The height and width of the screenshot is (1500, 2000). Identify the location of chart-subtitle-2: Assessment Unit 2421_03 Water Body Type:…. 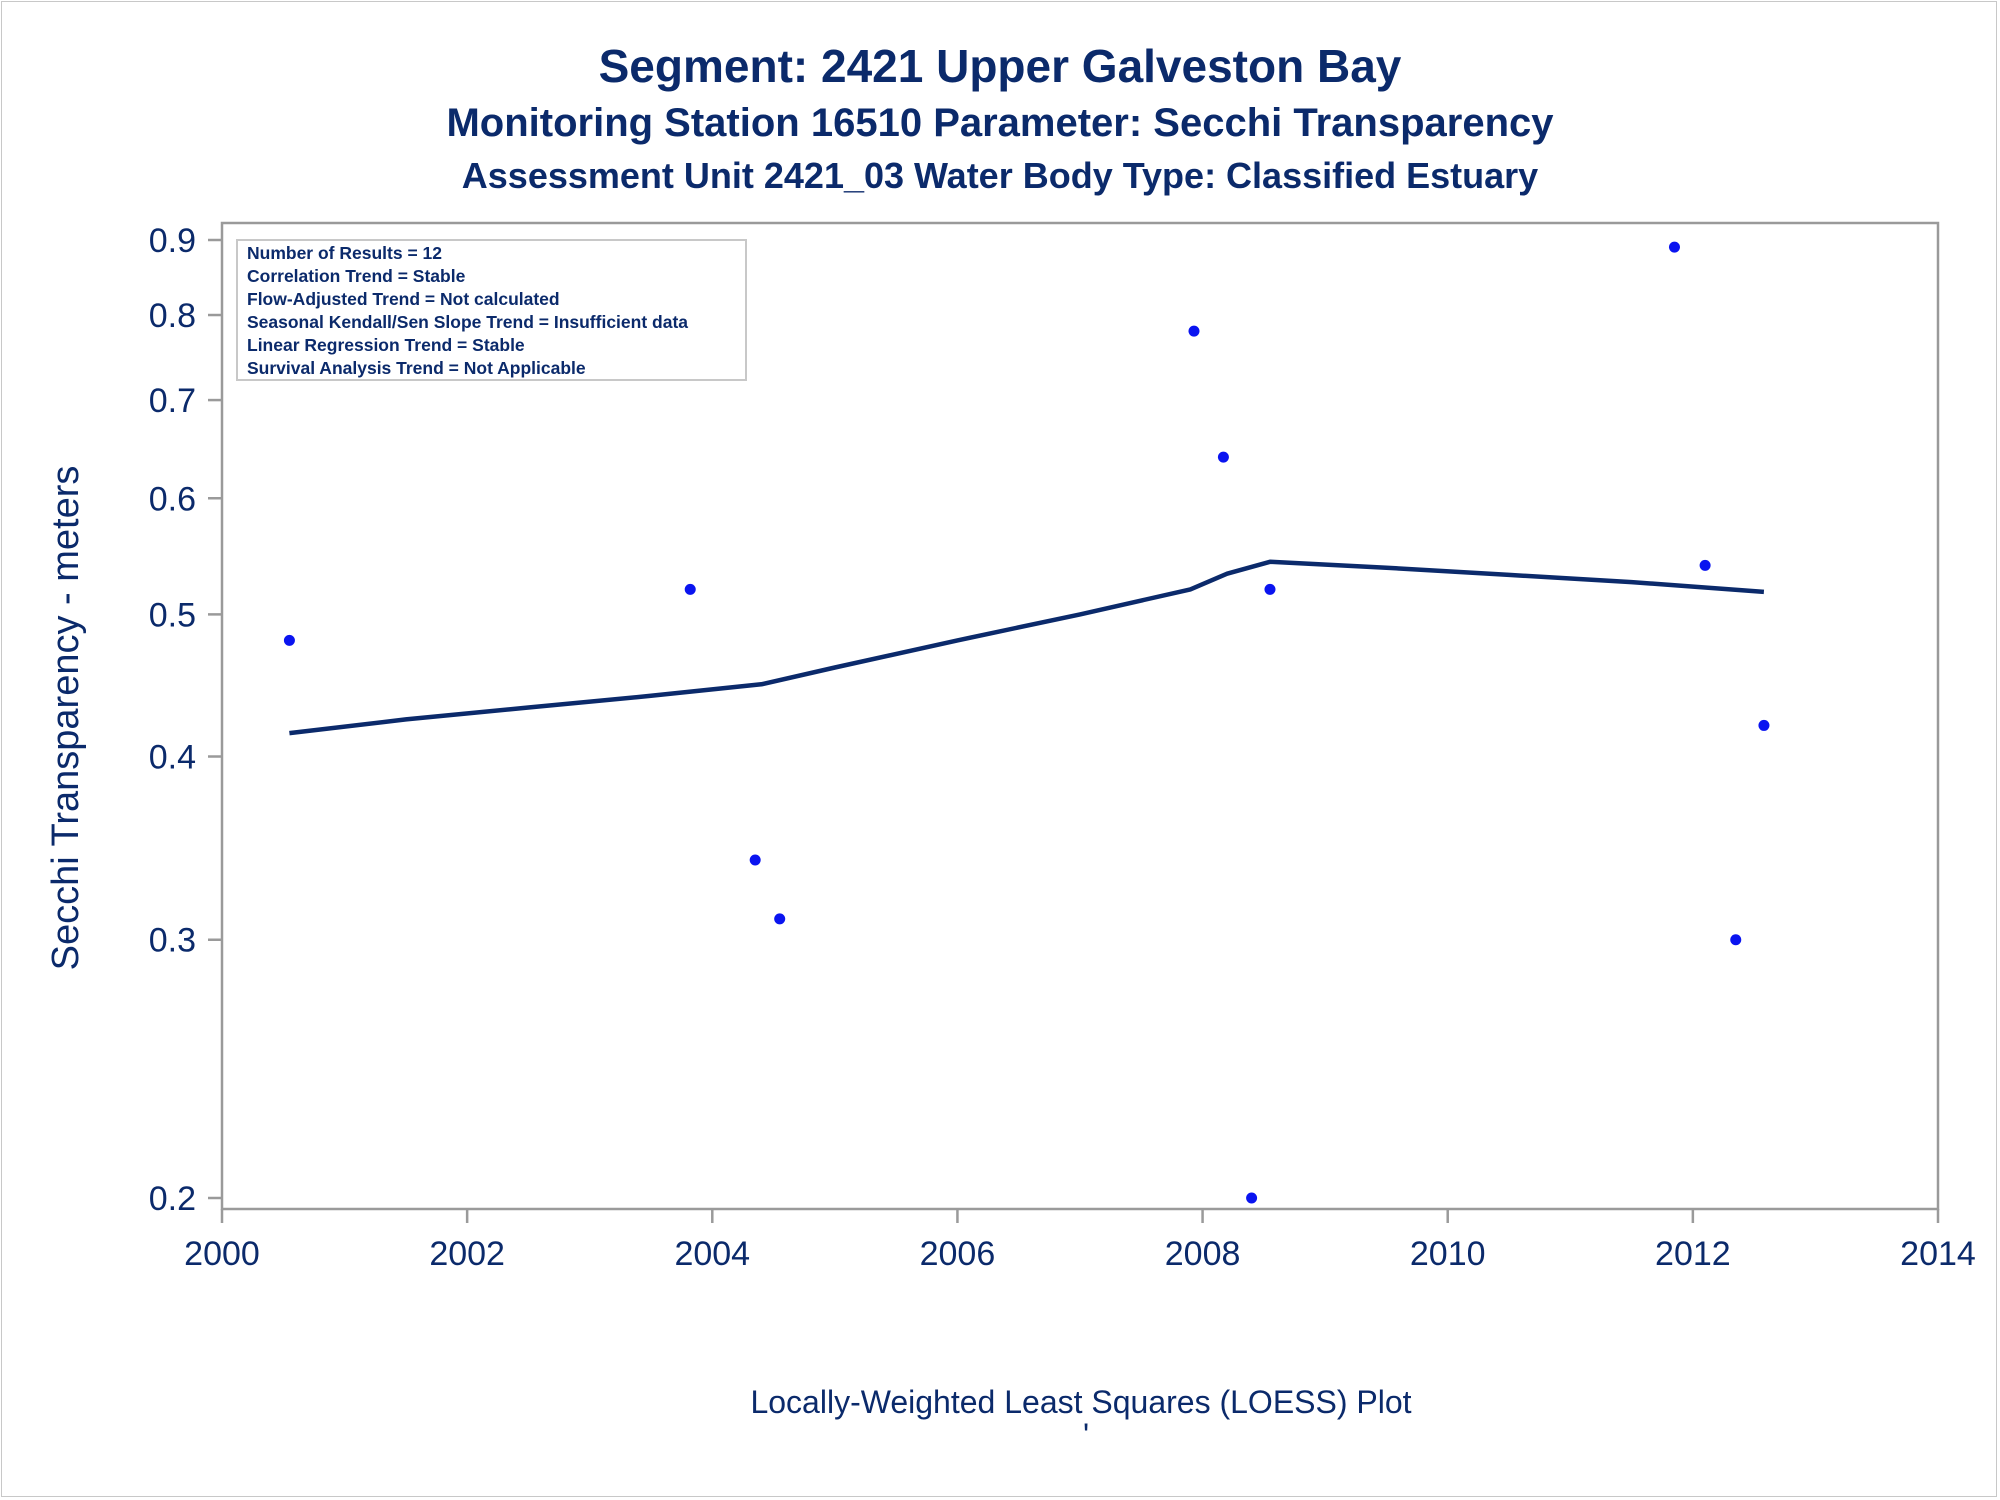
(1000, 175).